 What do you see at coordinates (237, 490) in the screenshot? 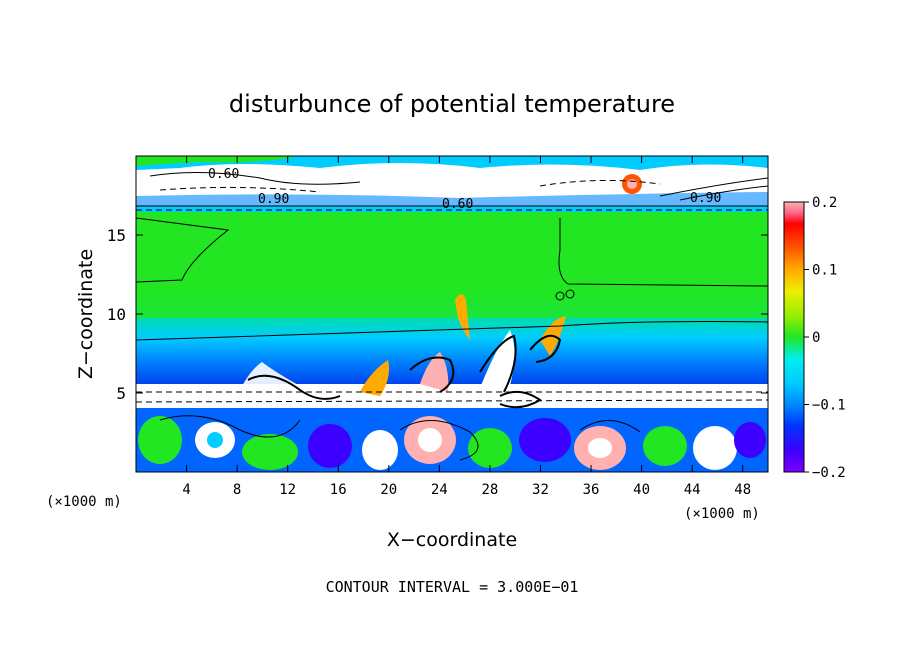
I see `x-tick-label: 8` at bounding box center [237, 490].